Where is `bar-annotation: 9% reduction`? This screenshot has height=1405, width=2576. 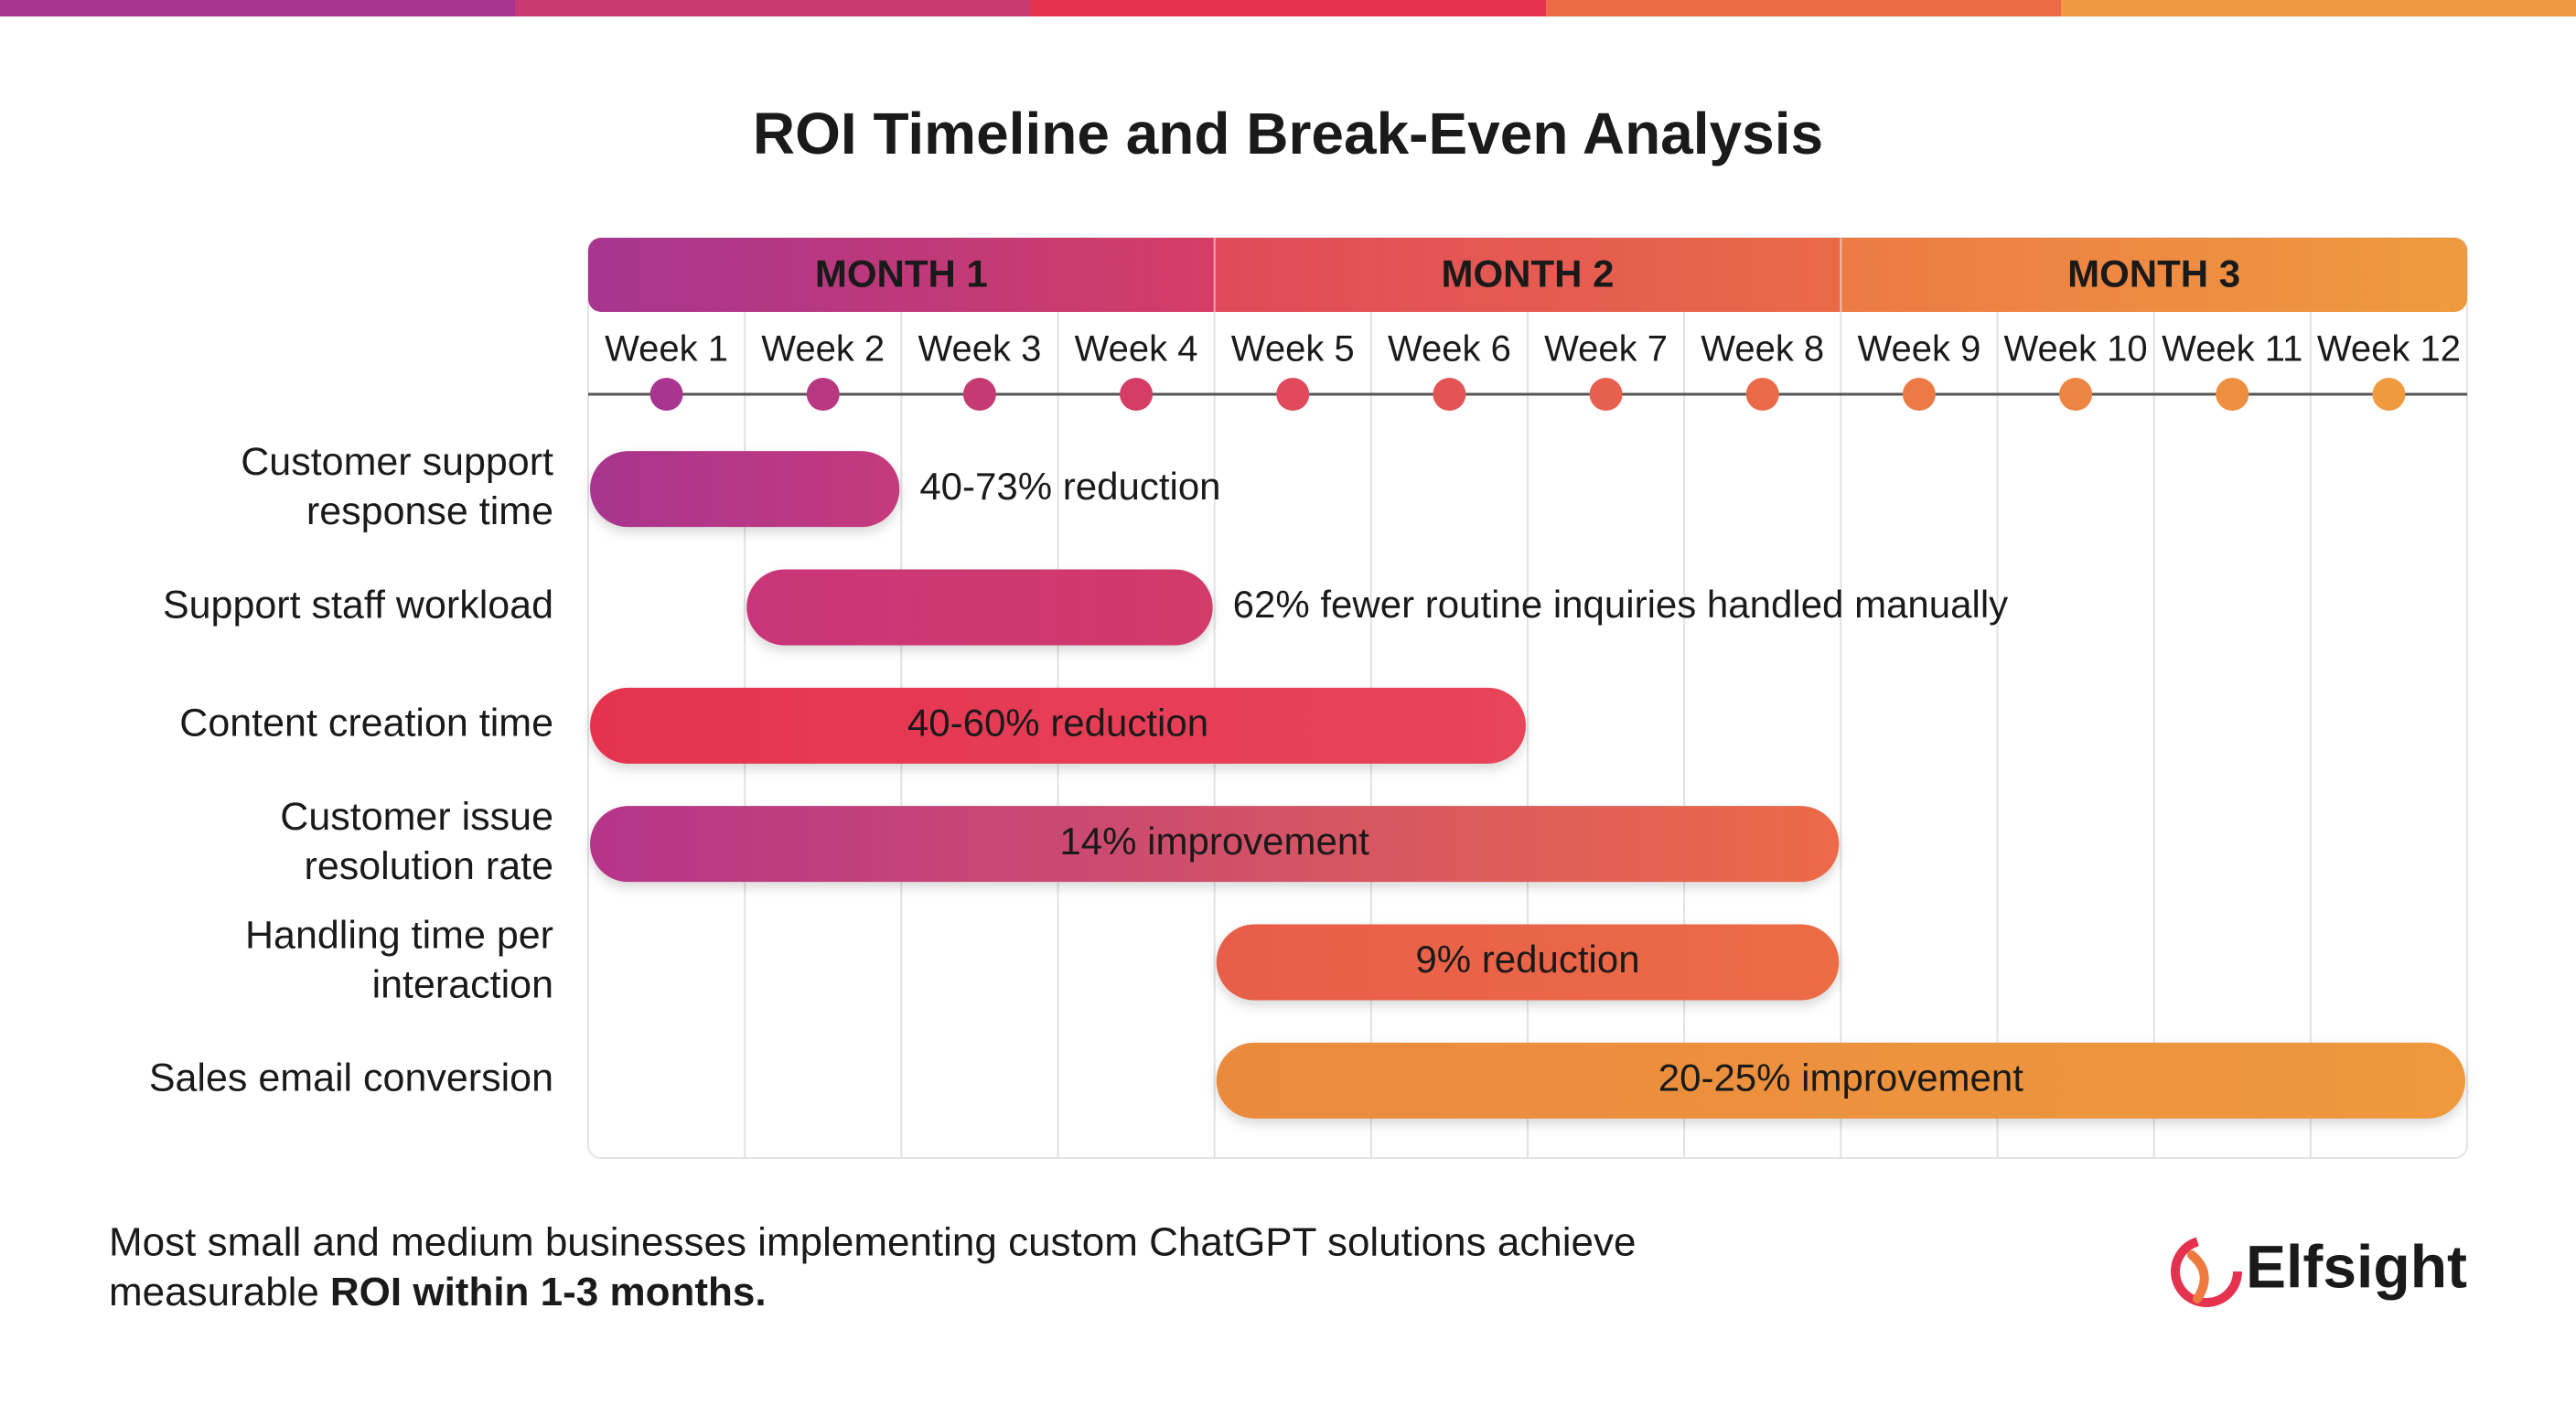
bar-annotation: 9% reduction is located at coordinates (1527, 959).